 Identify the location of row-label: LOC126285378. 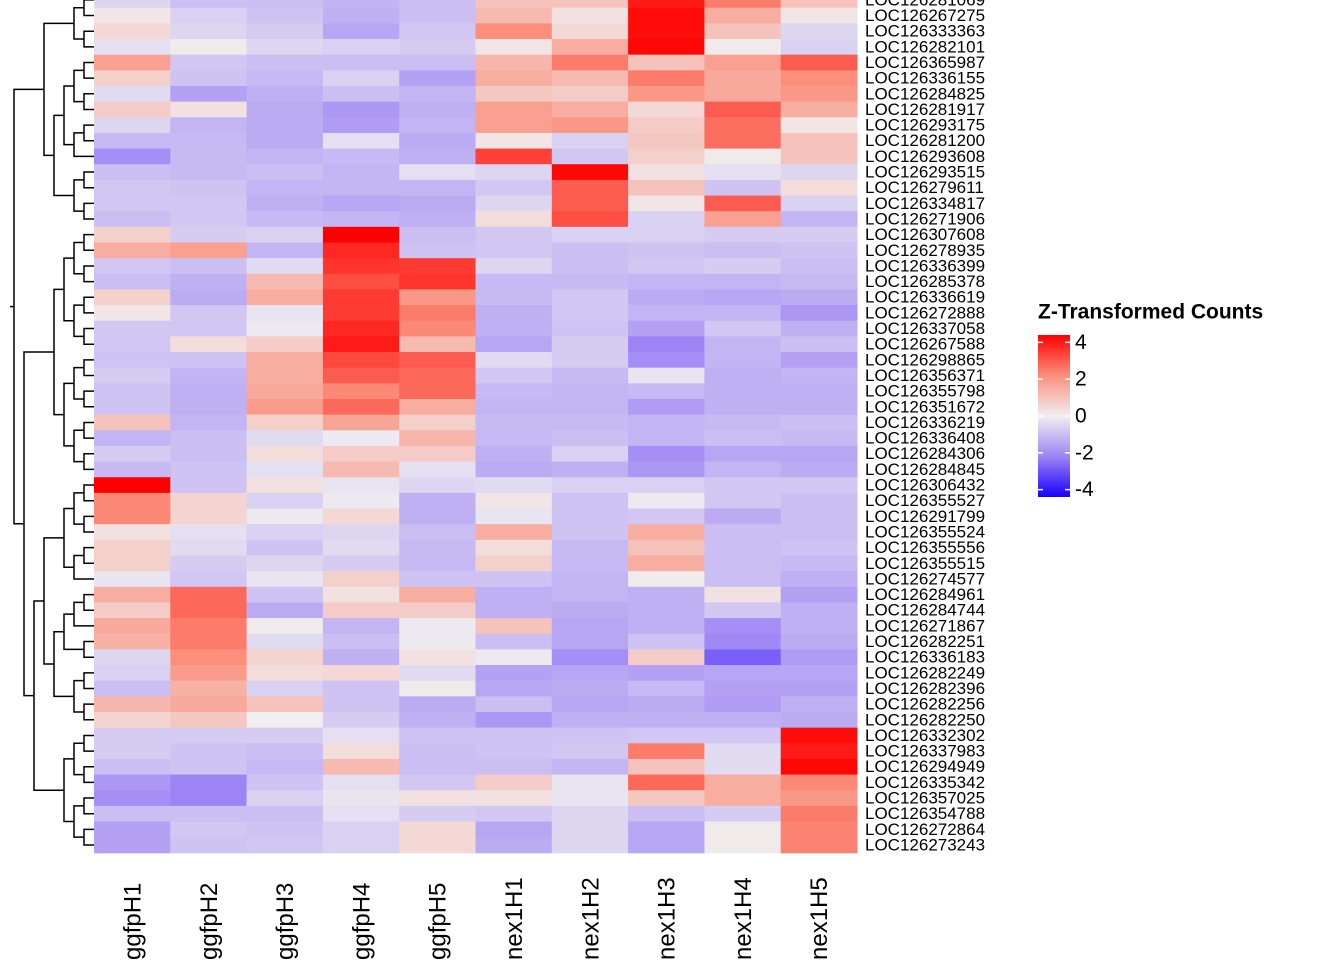
(925, 281).